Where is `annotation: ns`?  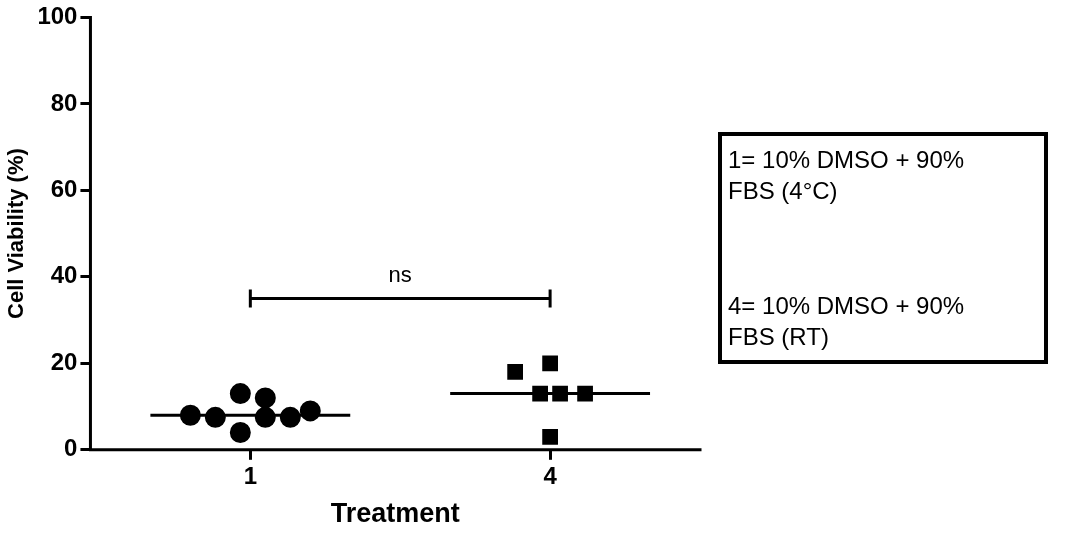
annotation: ns is located at coordinates (400, 274).